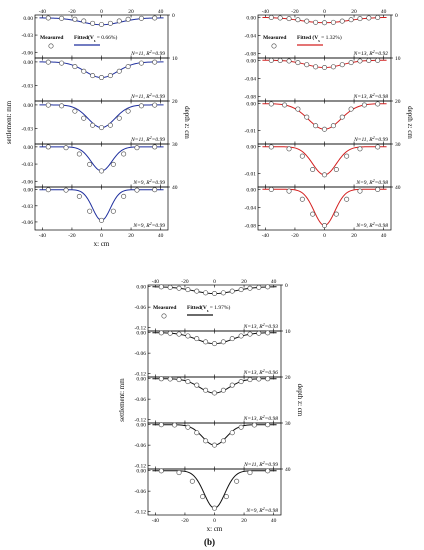  Describe the element at coordinates (324, 12) in the screenshot. I see `x-tick-label-top: 0` at that location.